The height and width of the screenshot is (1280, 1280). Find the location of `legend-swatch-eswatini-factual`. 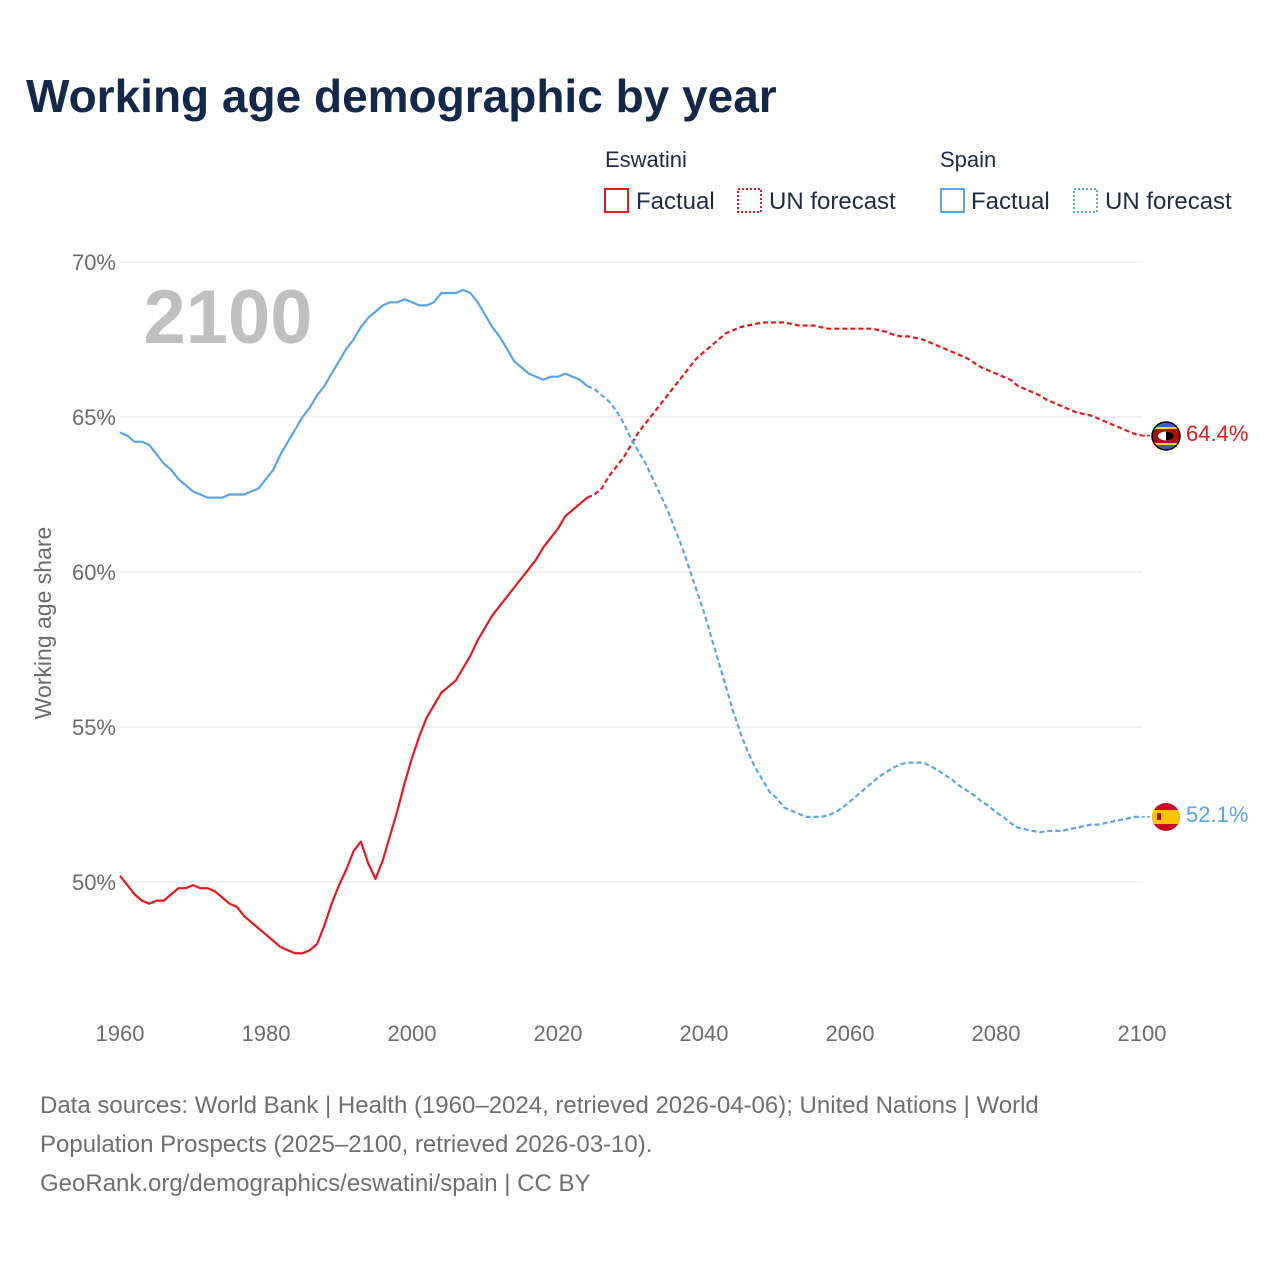

legend-swatch-eswatini-factual is located at coordinates (616, 200).